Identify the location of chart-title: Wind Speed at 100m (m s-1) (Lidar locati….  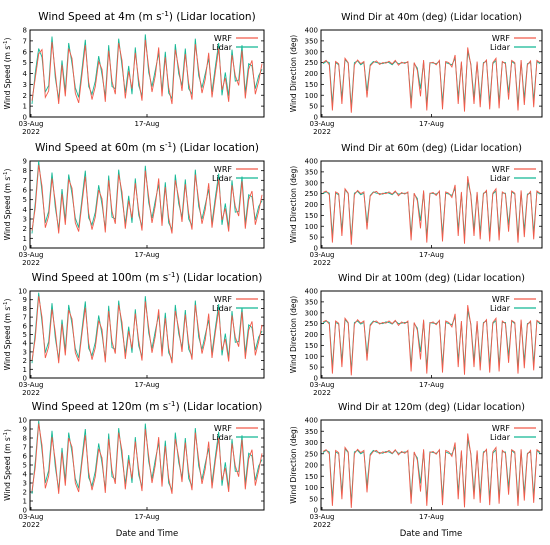
(147, 277).